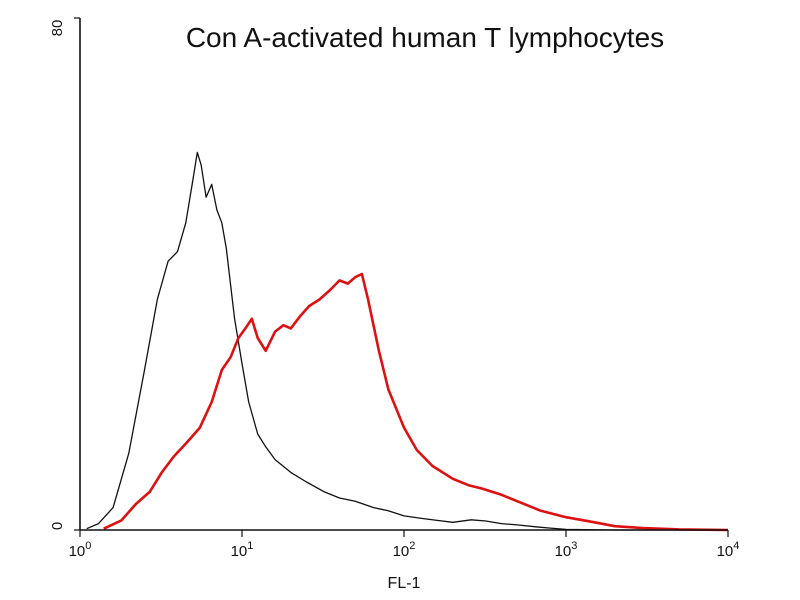 Image resolution: width=800 pixels, height=600 pixels. Describe the element at coordinates (404, 550) in the screenshot. I see `x-tick-label: 10²` at that location.